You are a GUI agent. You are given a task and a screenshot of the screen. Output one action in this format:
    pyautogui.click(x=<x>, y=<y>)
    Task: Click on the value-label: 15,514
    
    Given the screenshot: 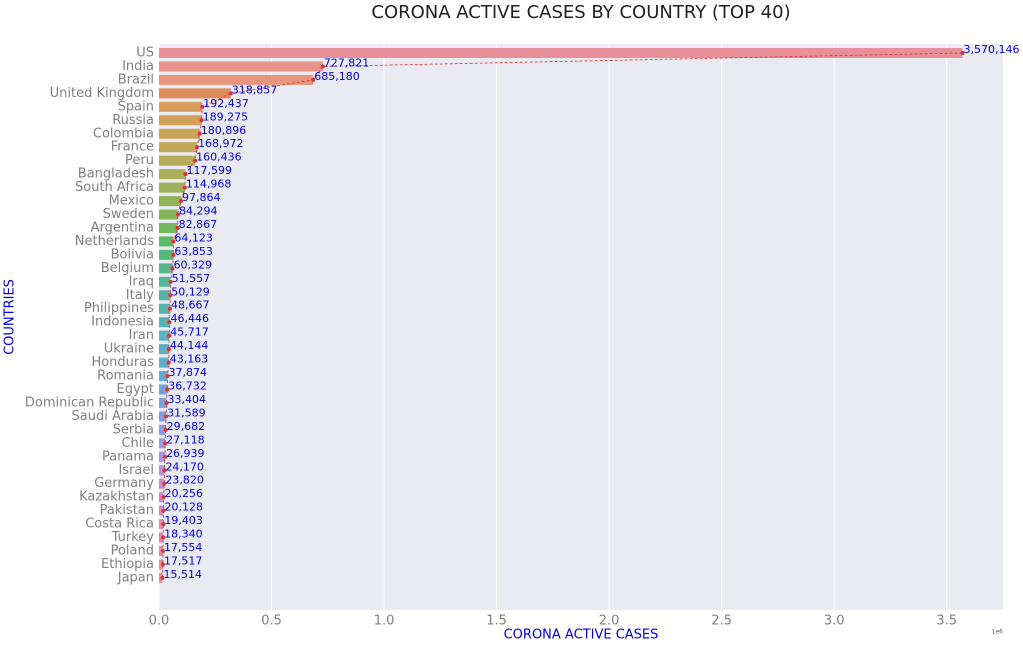 What is the action you would take?
    pyautogui.click(x=182, y=574)
    